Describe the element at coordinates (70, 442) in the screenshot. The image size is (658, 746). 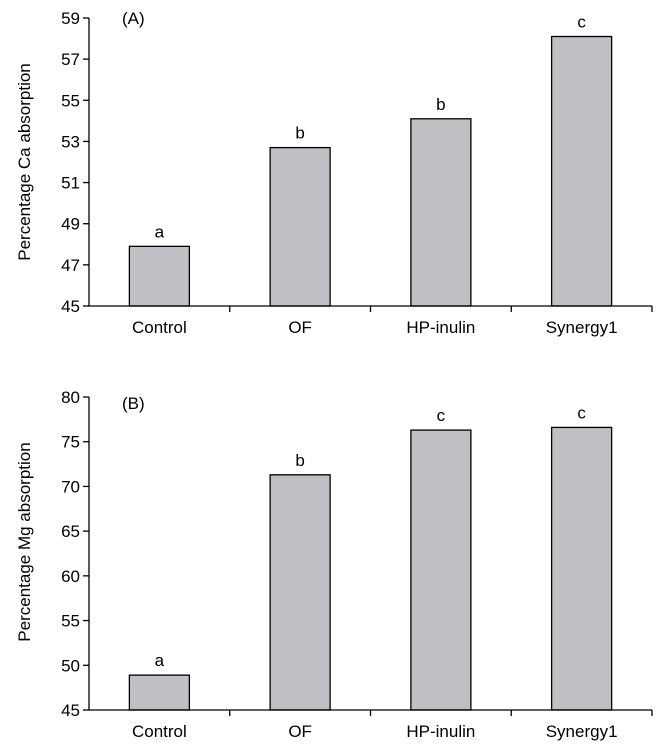
I see `y-tick-label: 75` at that location.